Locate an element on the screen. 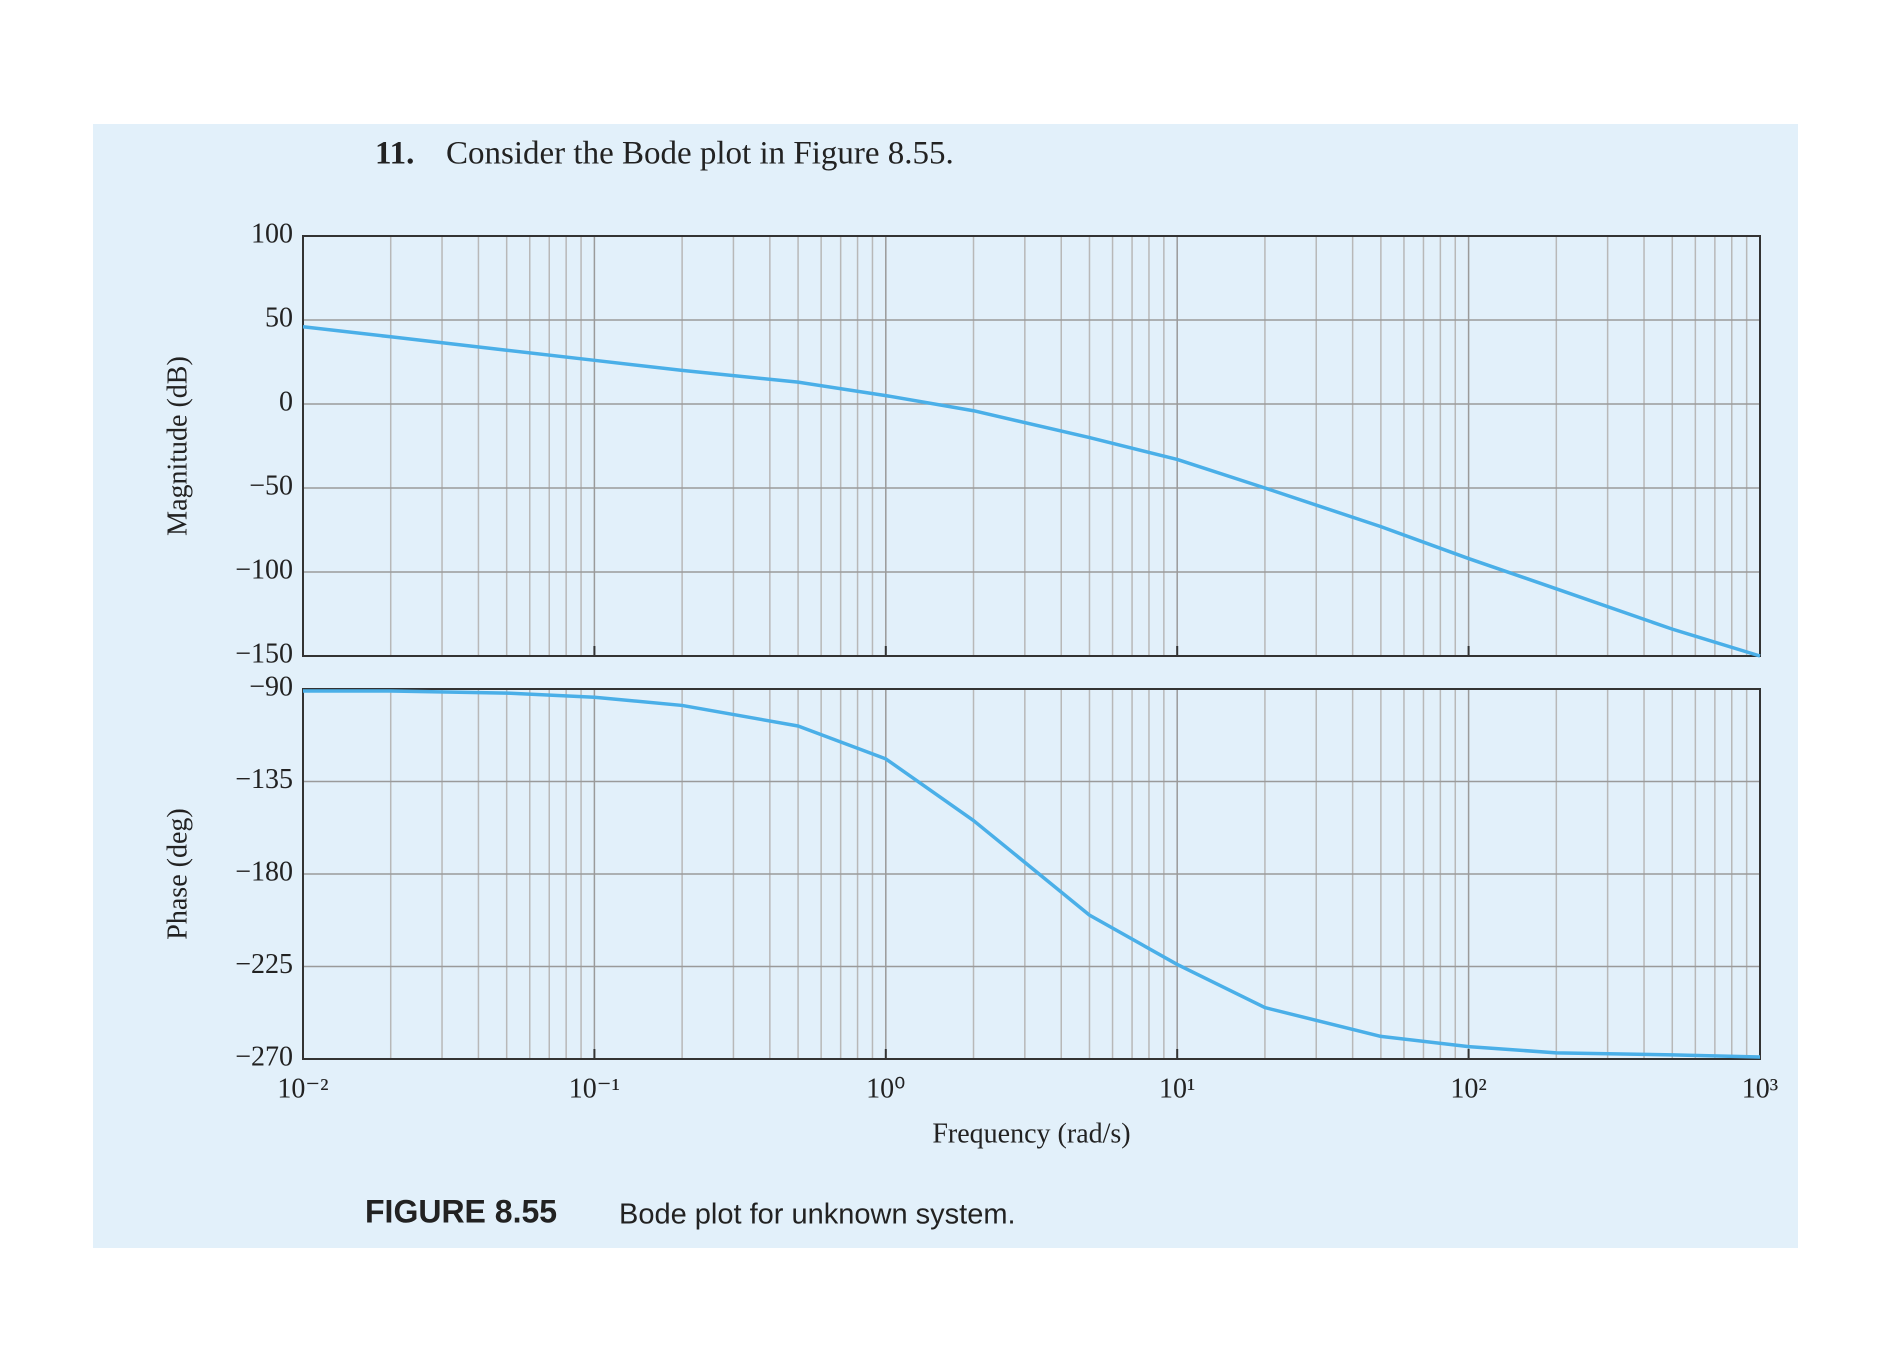 The height and width of the screenshot is (1359, 1889). x-tick-label: 10¹ is located at coordinates (1177, 1088).